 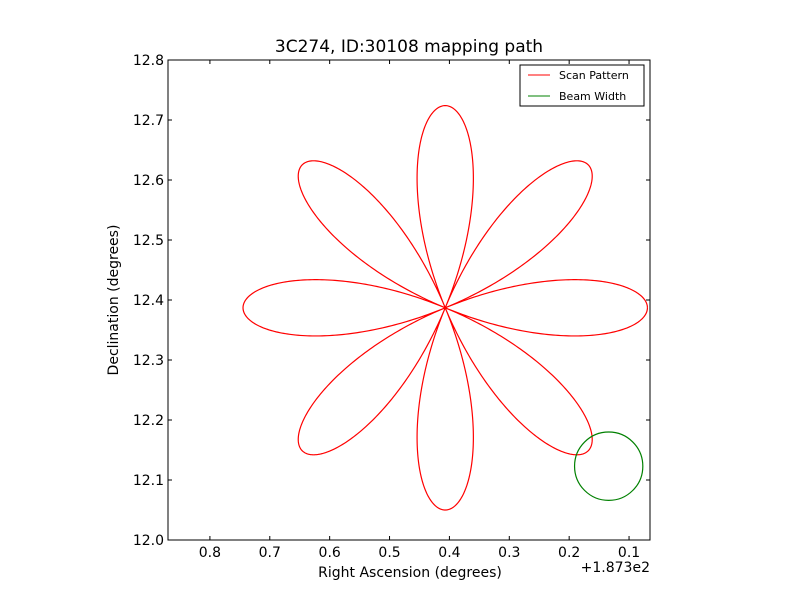 I want to click on x-tick-label: 0.7, so click(x=270, y=553).